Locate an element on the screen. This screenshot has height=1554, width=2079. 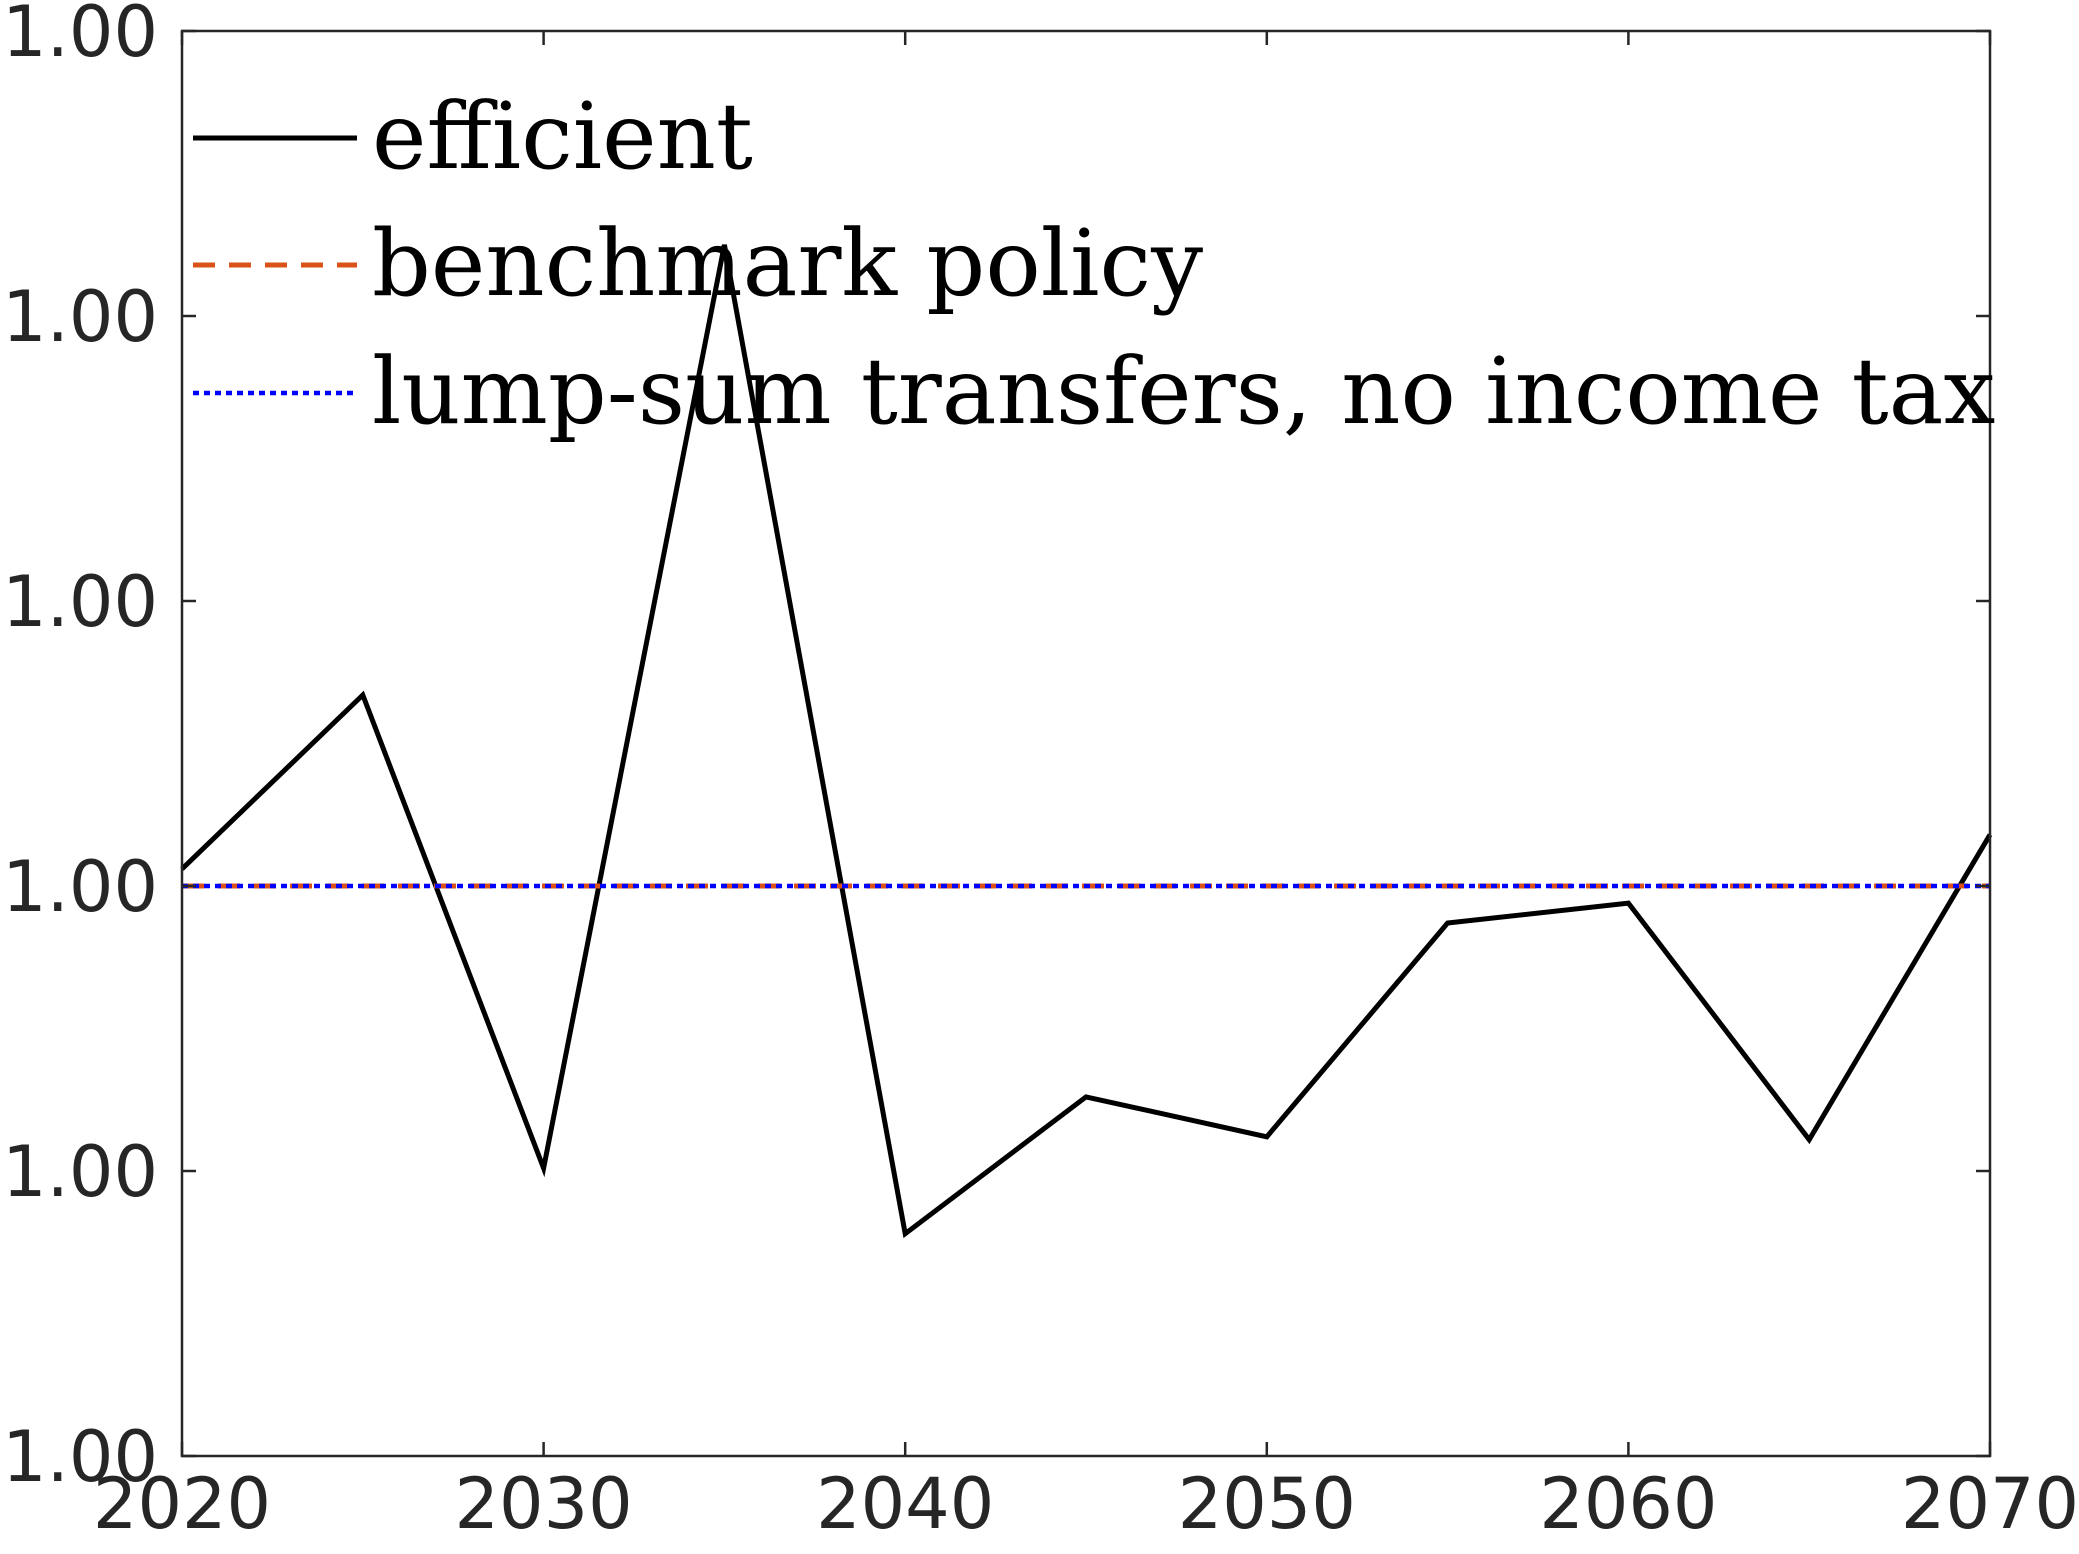
legend-label-3: lump-sum transfers, no income tax is located at coordinates (1183, 391).